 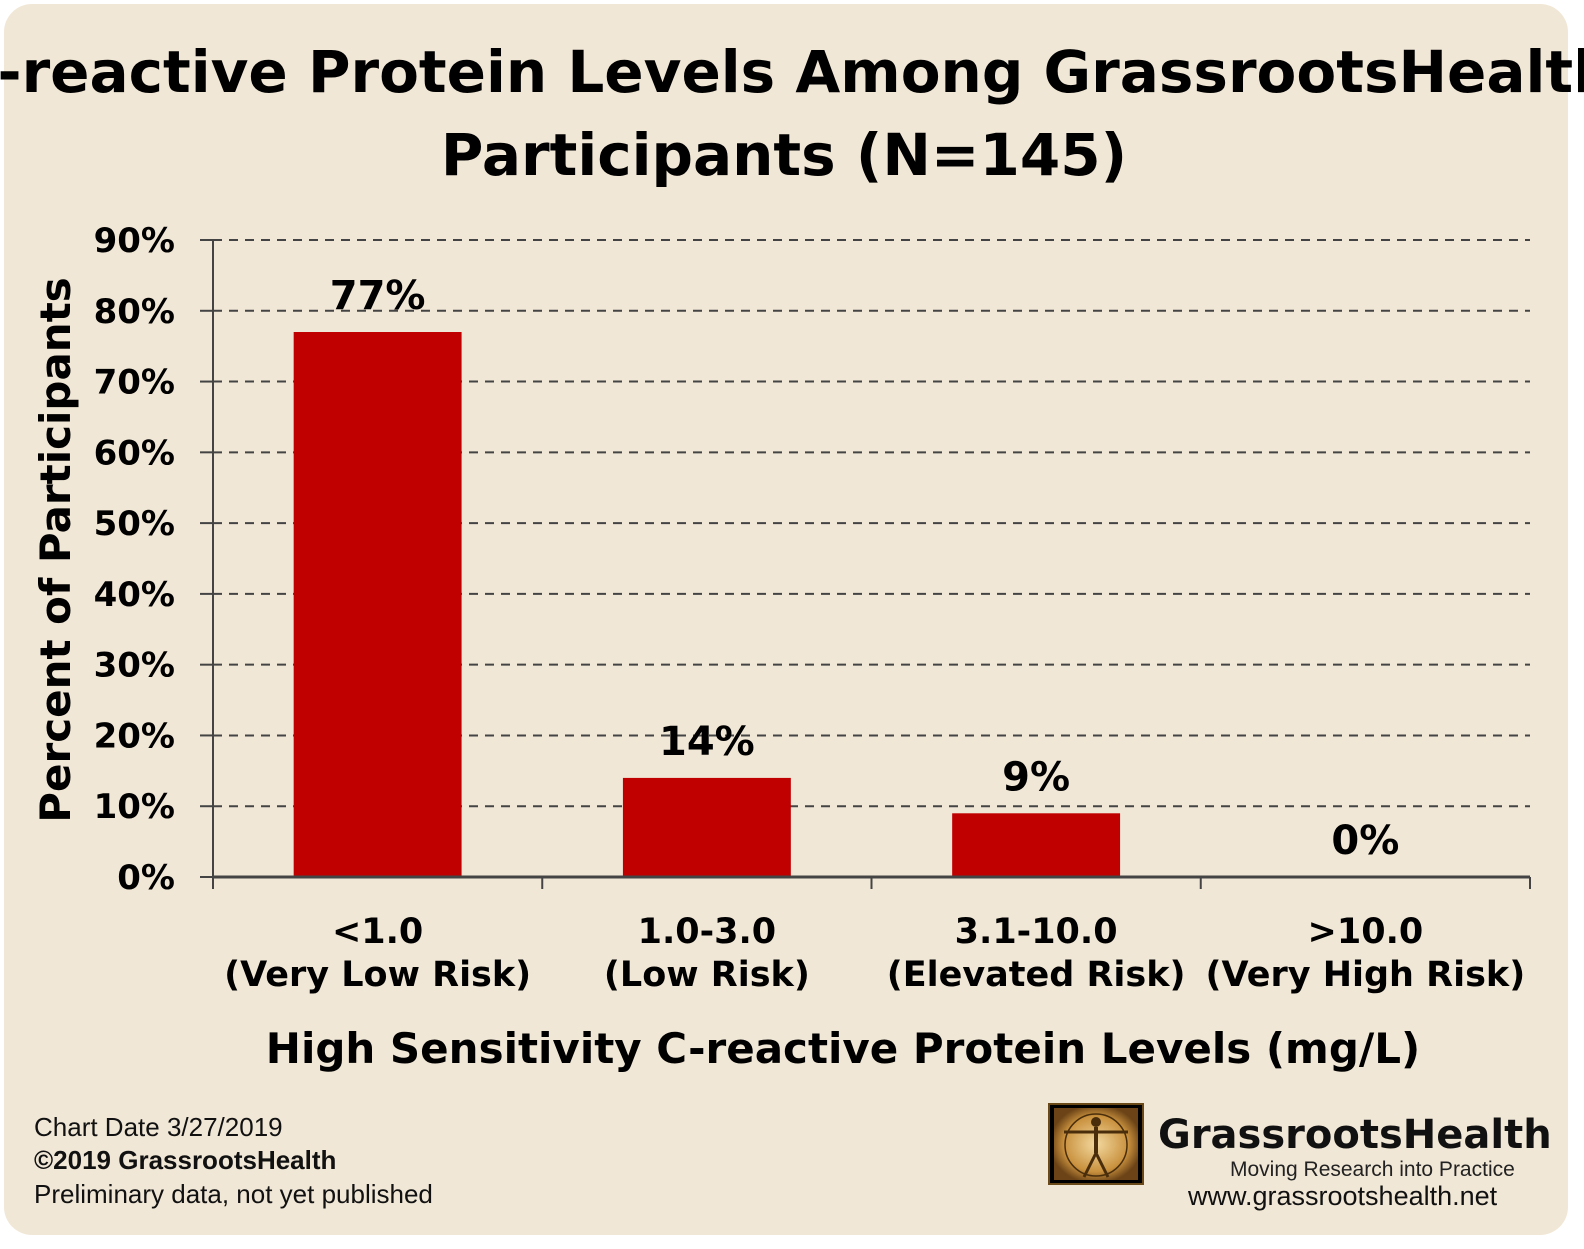 I want to click on category-label: 1.0-3.0, so click(x=707, y=932).